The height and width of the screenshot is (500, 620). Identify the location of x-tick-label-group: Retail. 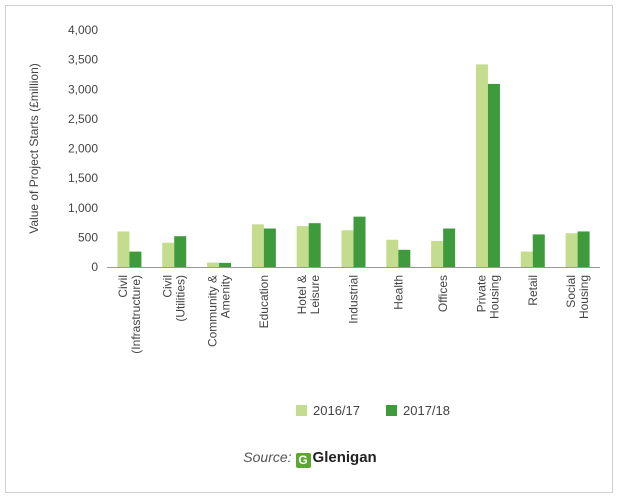
(533, 290).